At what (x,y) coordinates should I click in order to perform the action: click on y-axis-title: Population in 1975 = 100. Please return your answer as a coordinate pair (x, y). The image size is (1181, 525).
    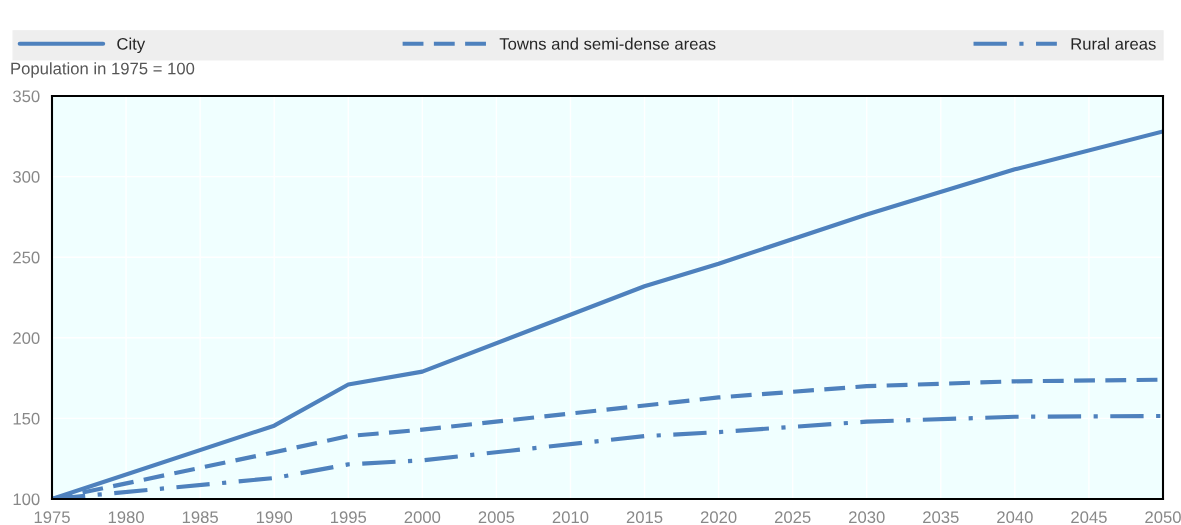
    Looking at the image, I should click on (103, 70).